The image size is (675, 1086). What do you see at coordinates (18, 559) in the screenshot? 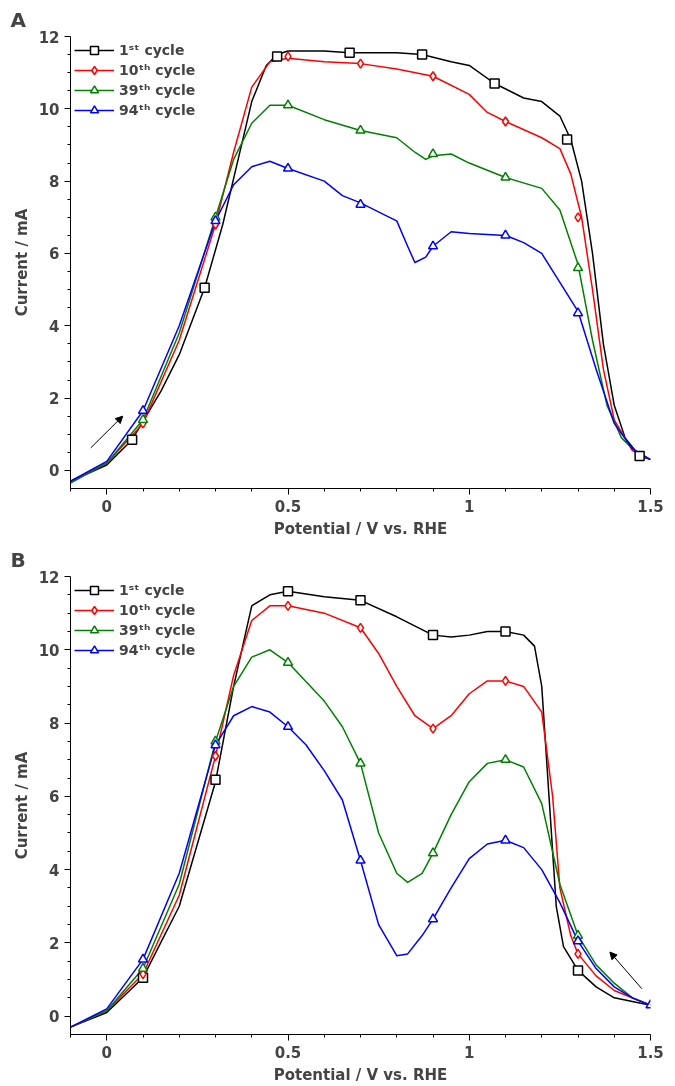
I see `chart-title: B` at bounding box center [18, 559].